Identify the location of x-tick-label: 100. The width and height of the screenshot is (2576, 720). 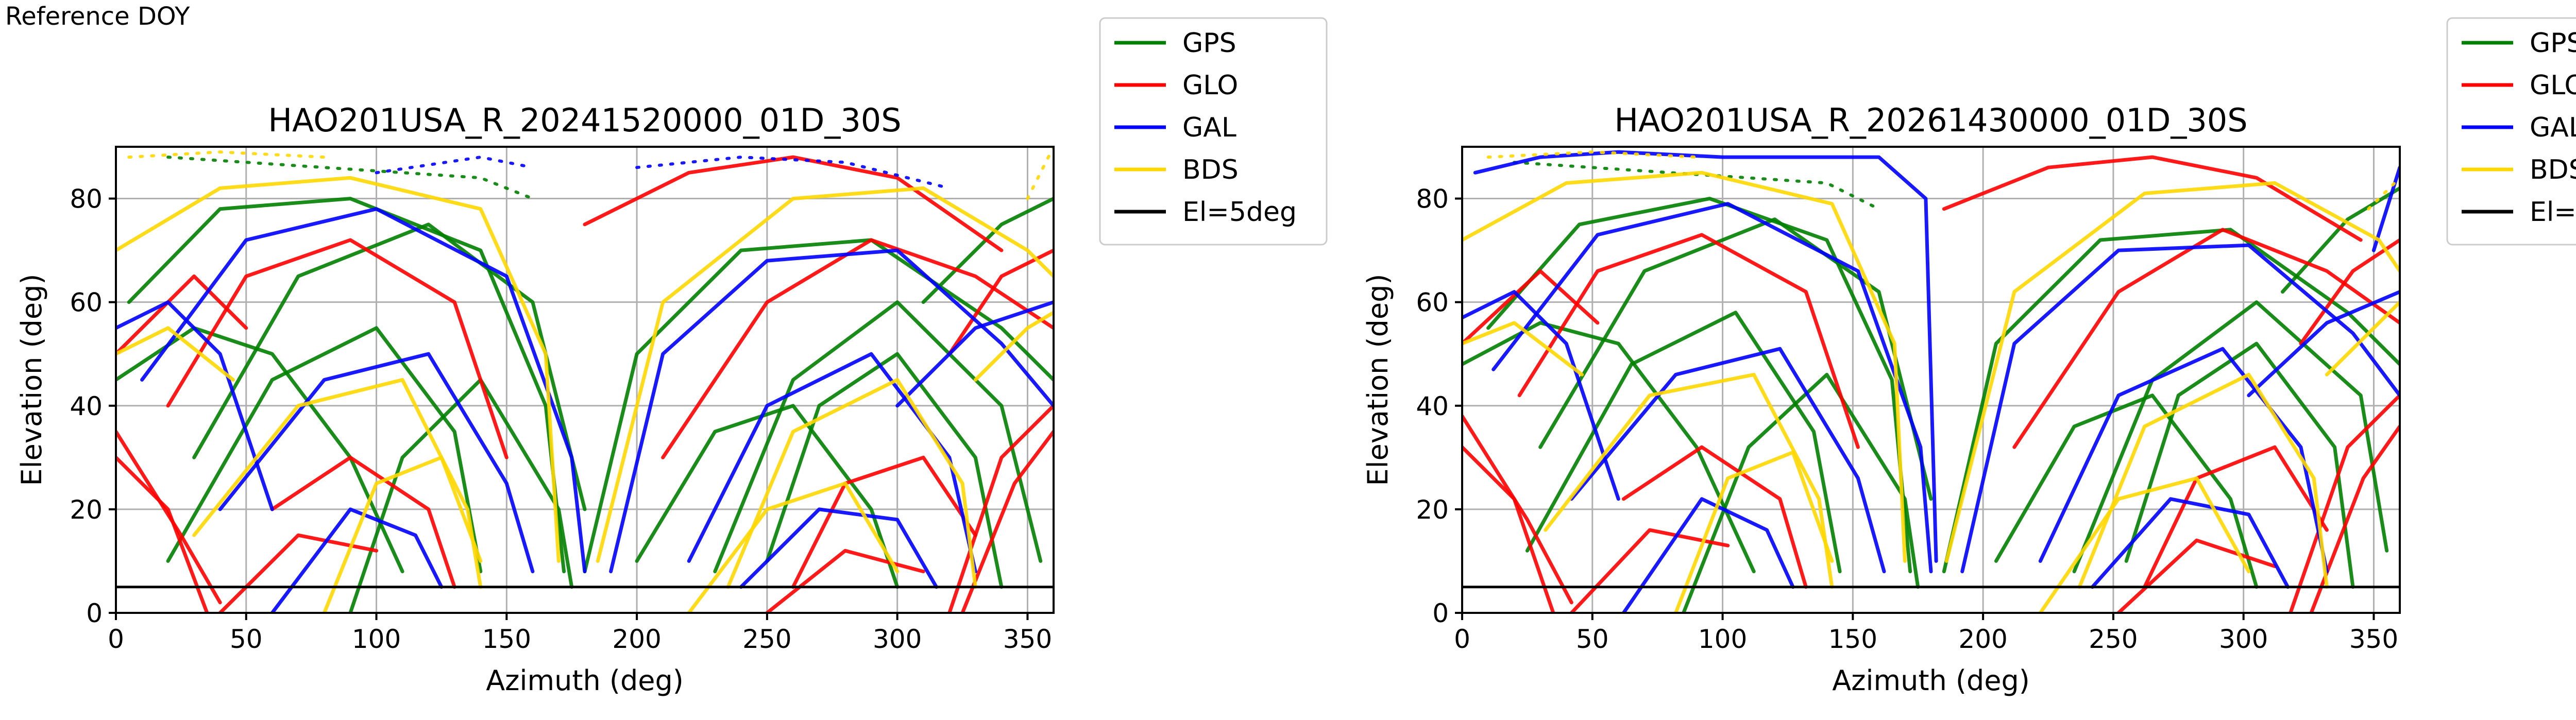
(1722, 639).